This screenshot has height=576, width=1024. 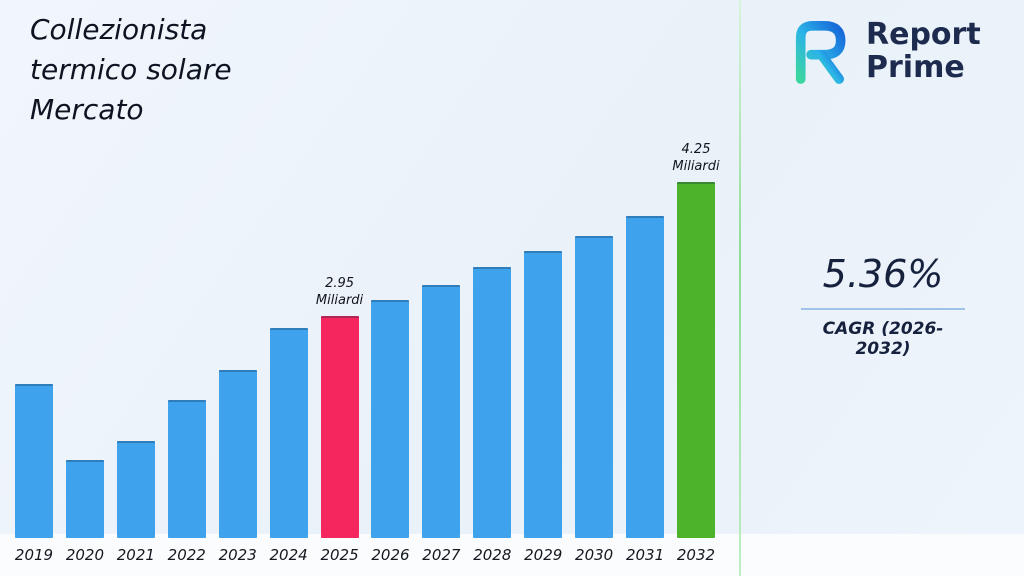 I want to click on report-prime-logo-text: Report Prime, so click(x=923, y=51).